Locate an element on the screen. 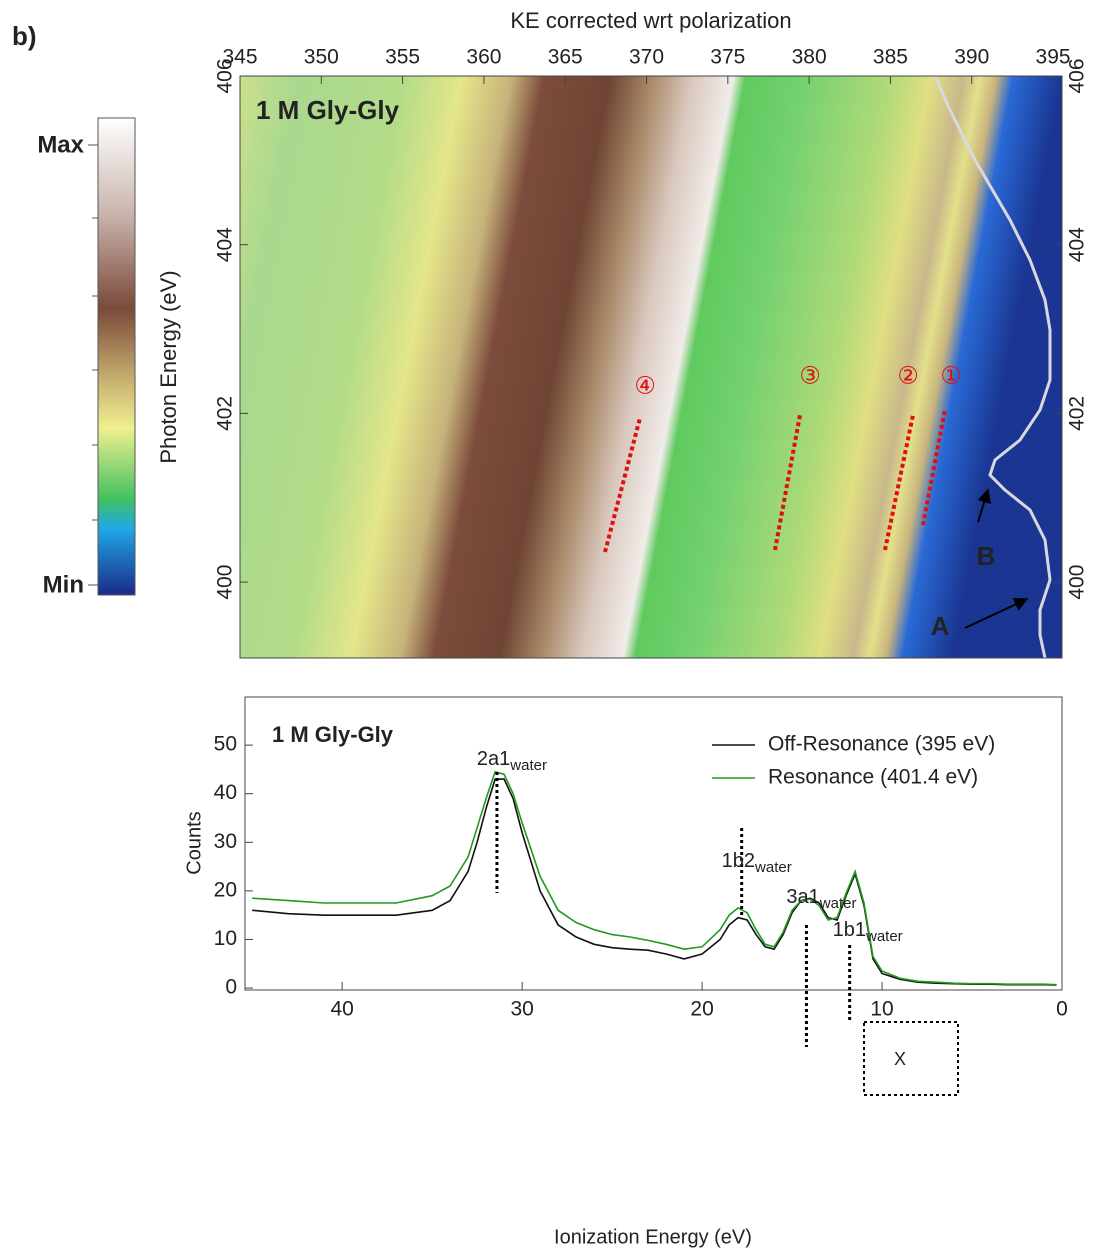 The width and height of the screenshot is (1097, 1254). x-tick-label: 395 is located at coordinates (1053, 57).